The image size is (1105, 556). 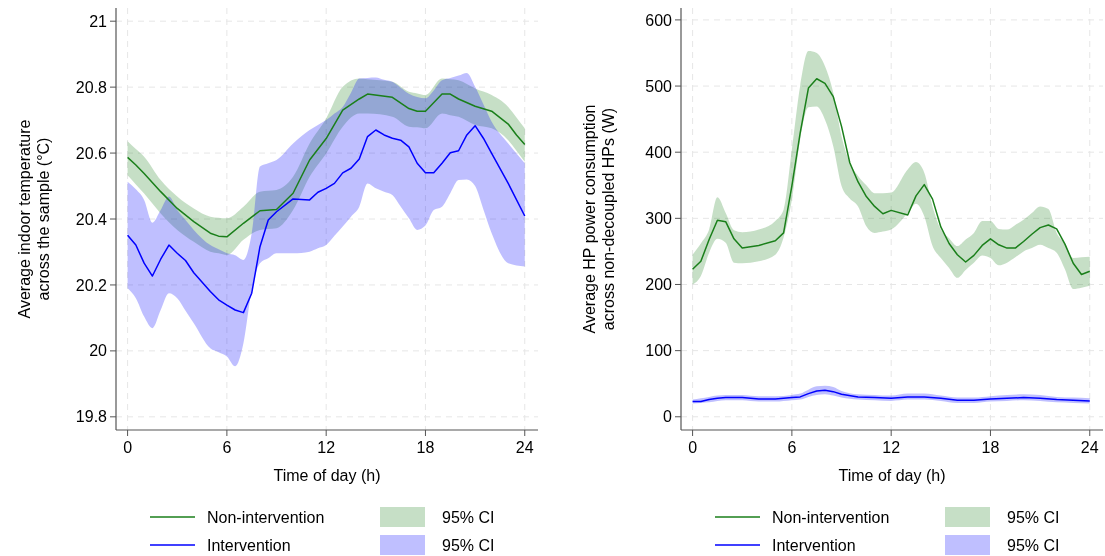 What do you see at coordinates (91, 219) in the screenshot?
I see `y-tick-label: 20.4` at bounding box center [91, 219].